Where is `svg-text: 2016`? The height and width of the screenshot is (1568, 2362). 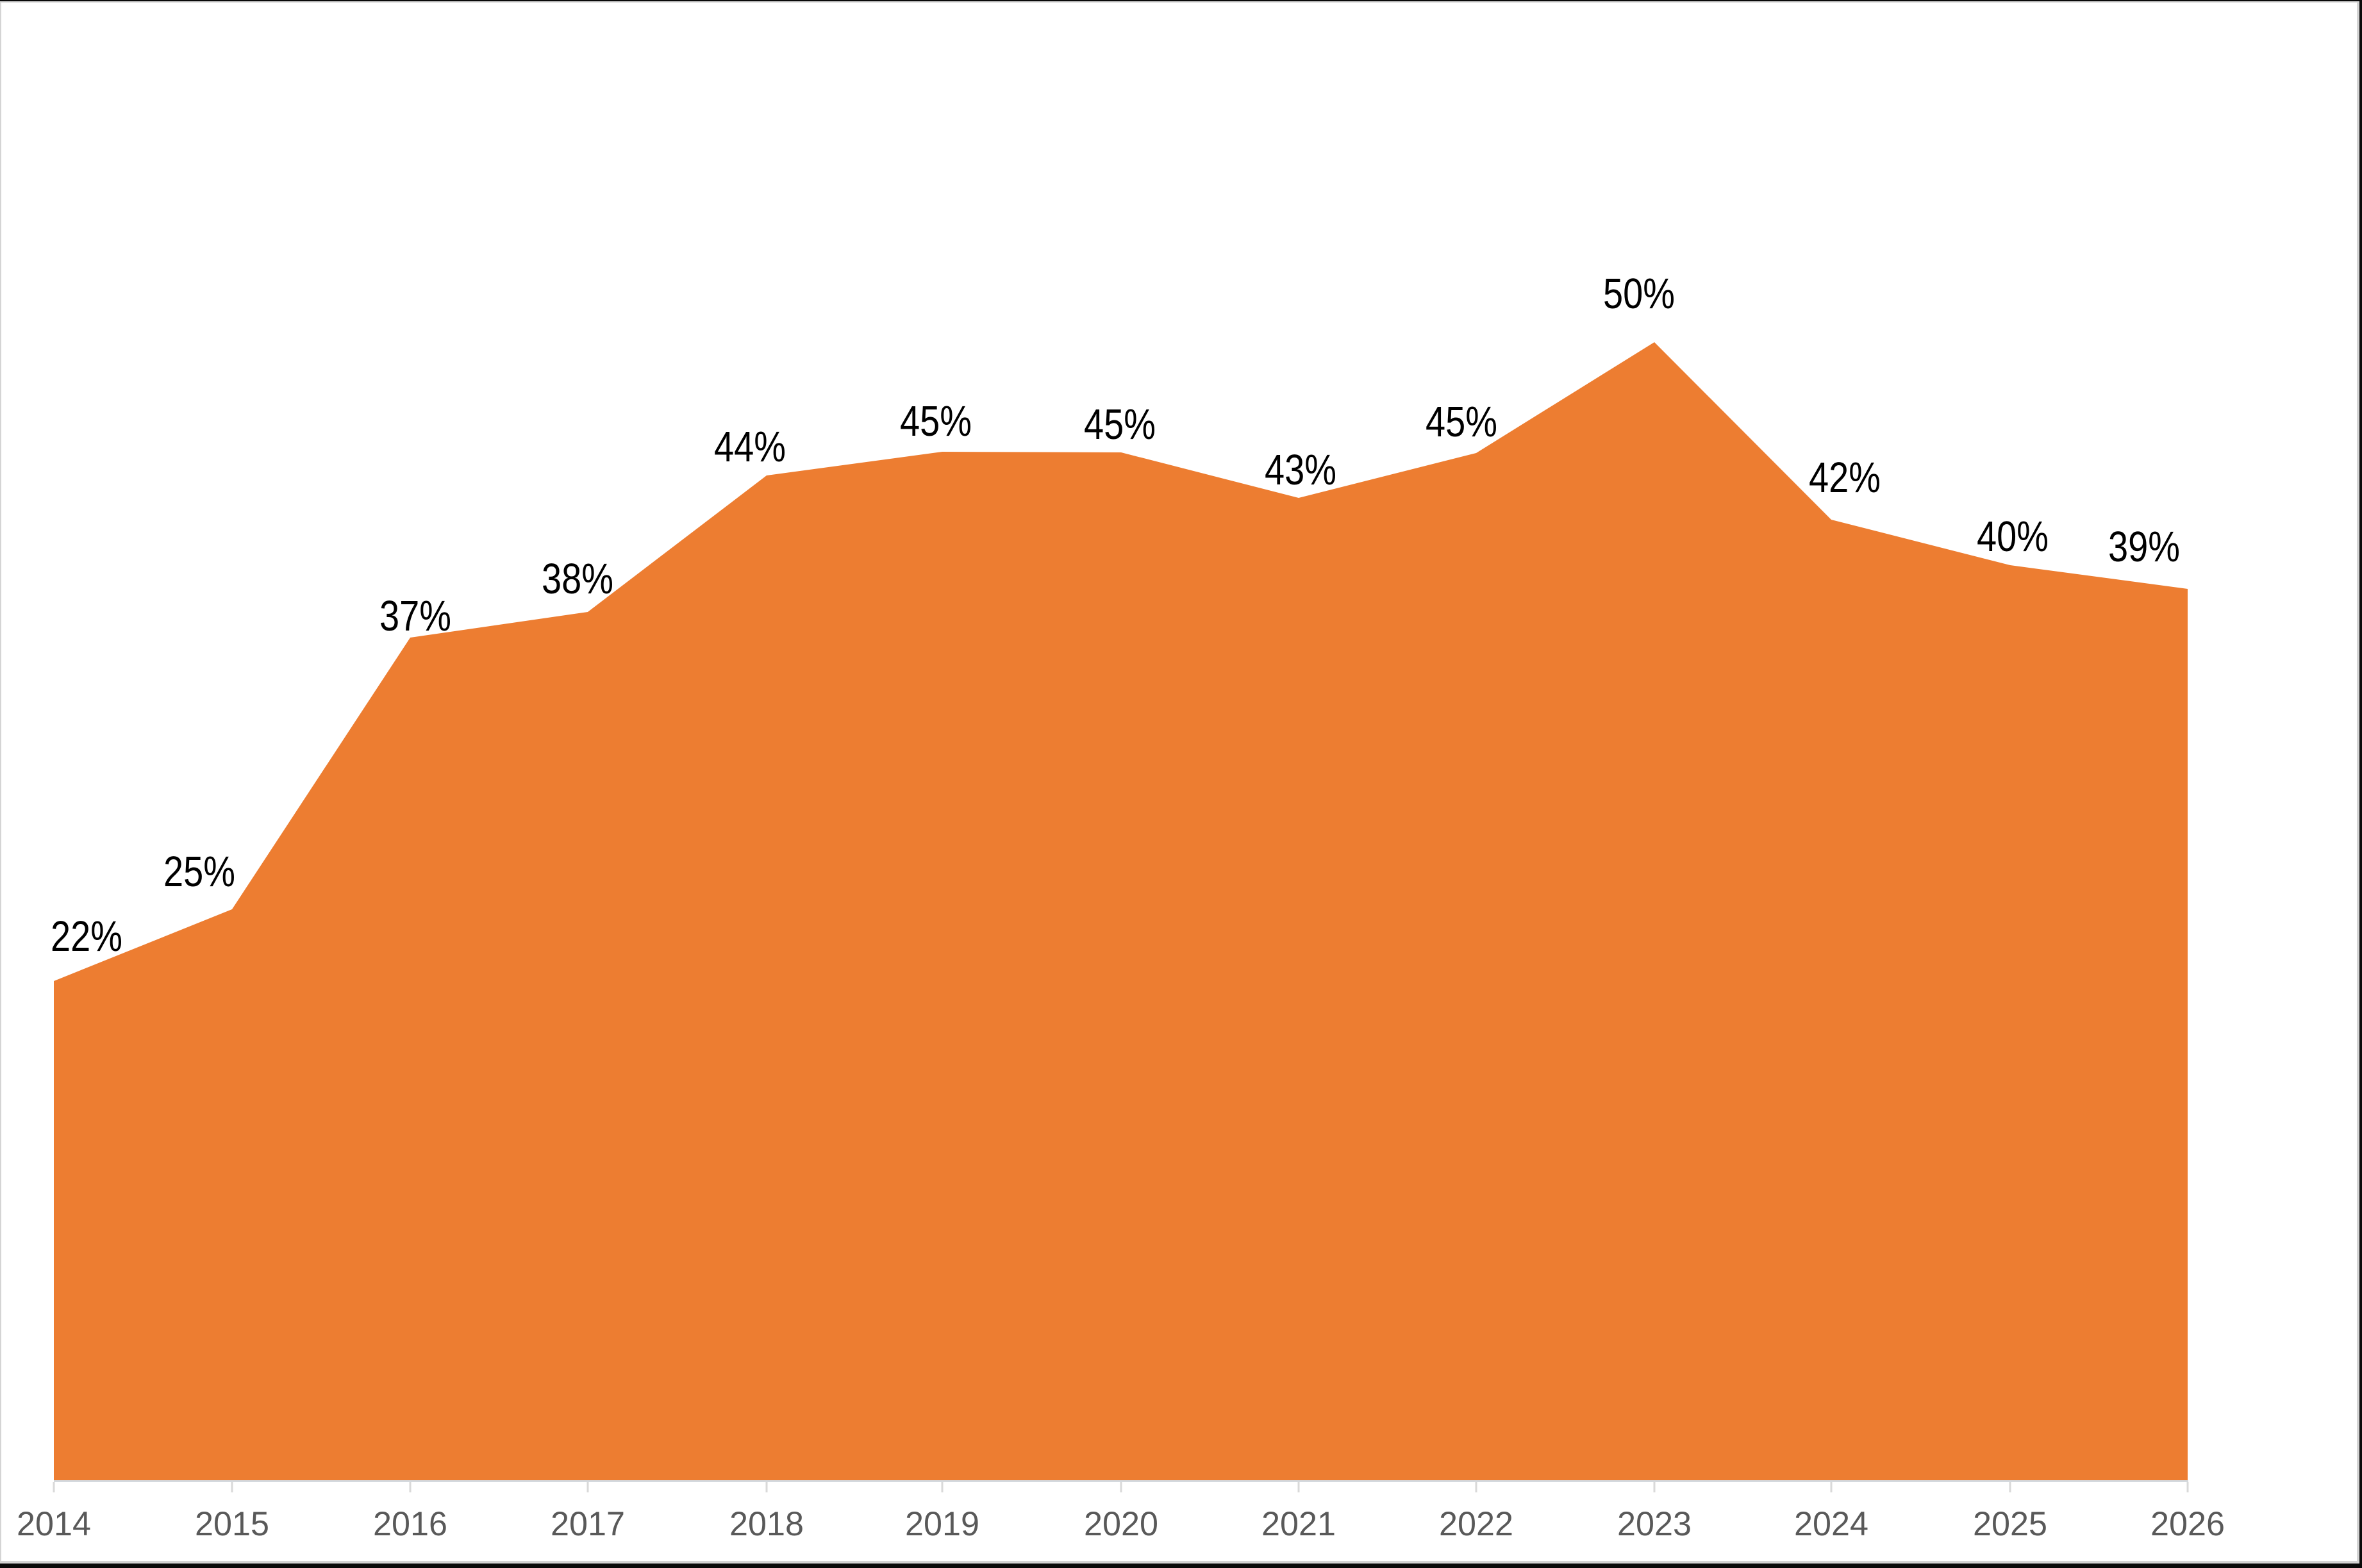 svg-text: 2016 is located at coordinates (410, 1524).